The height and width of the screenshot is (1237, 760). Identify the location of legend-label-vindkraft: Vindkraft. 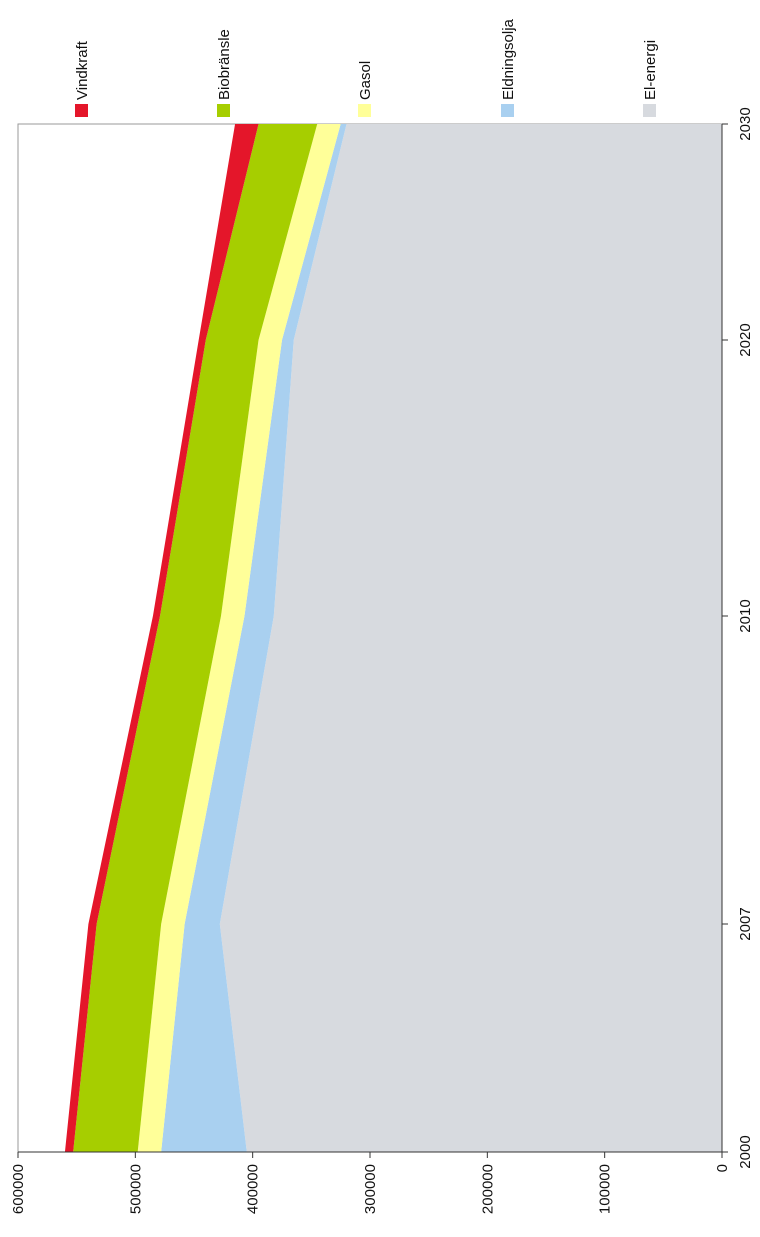
(82, 70).